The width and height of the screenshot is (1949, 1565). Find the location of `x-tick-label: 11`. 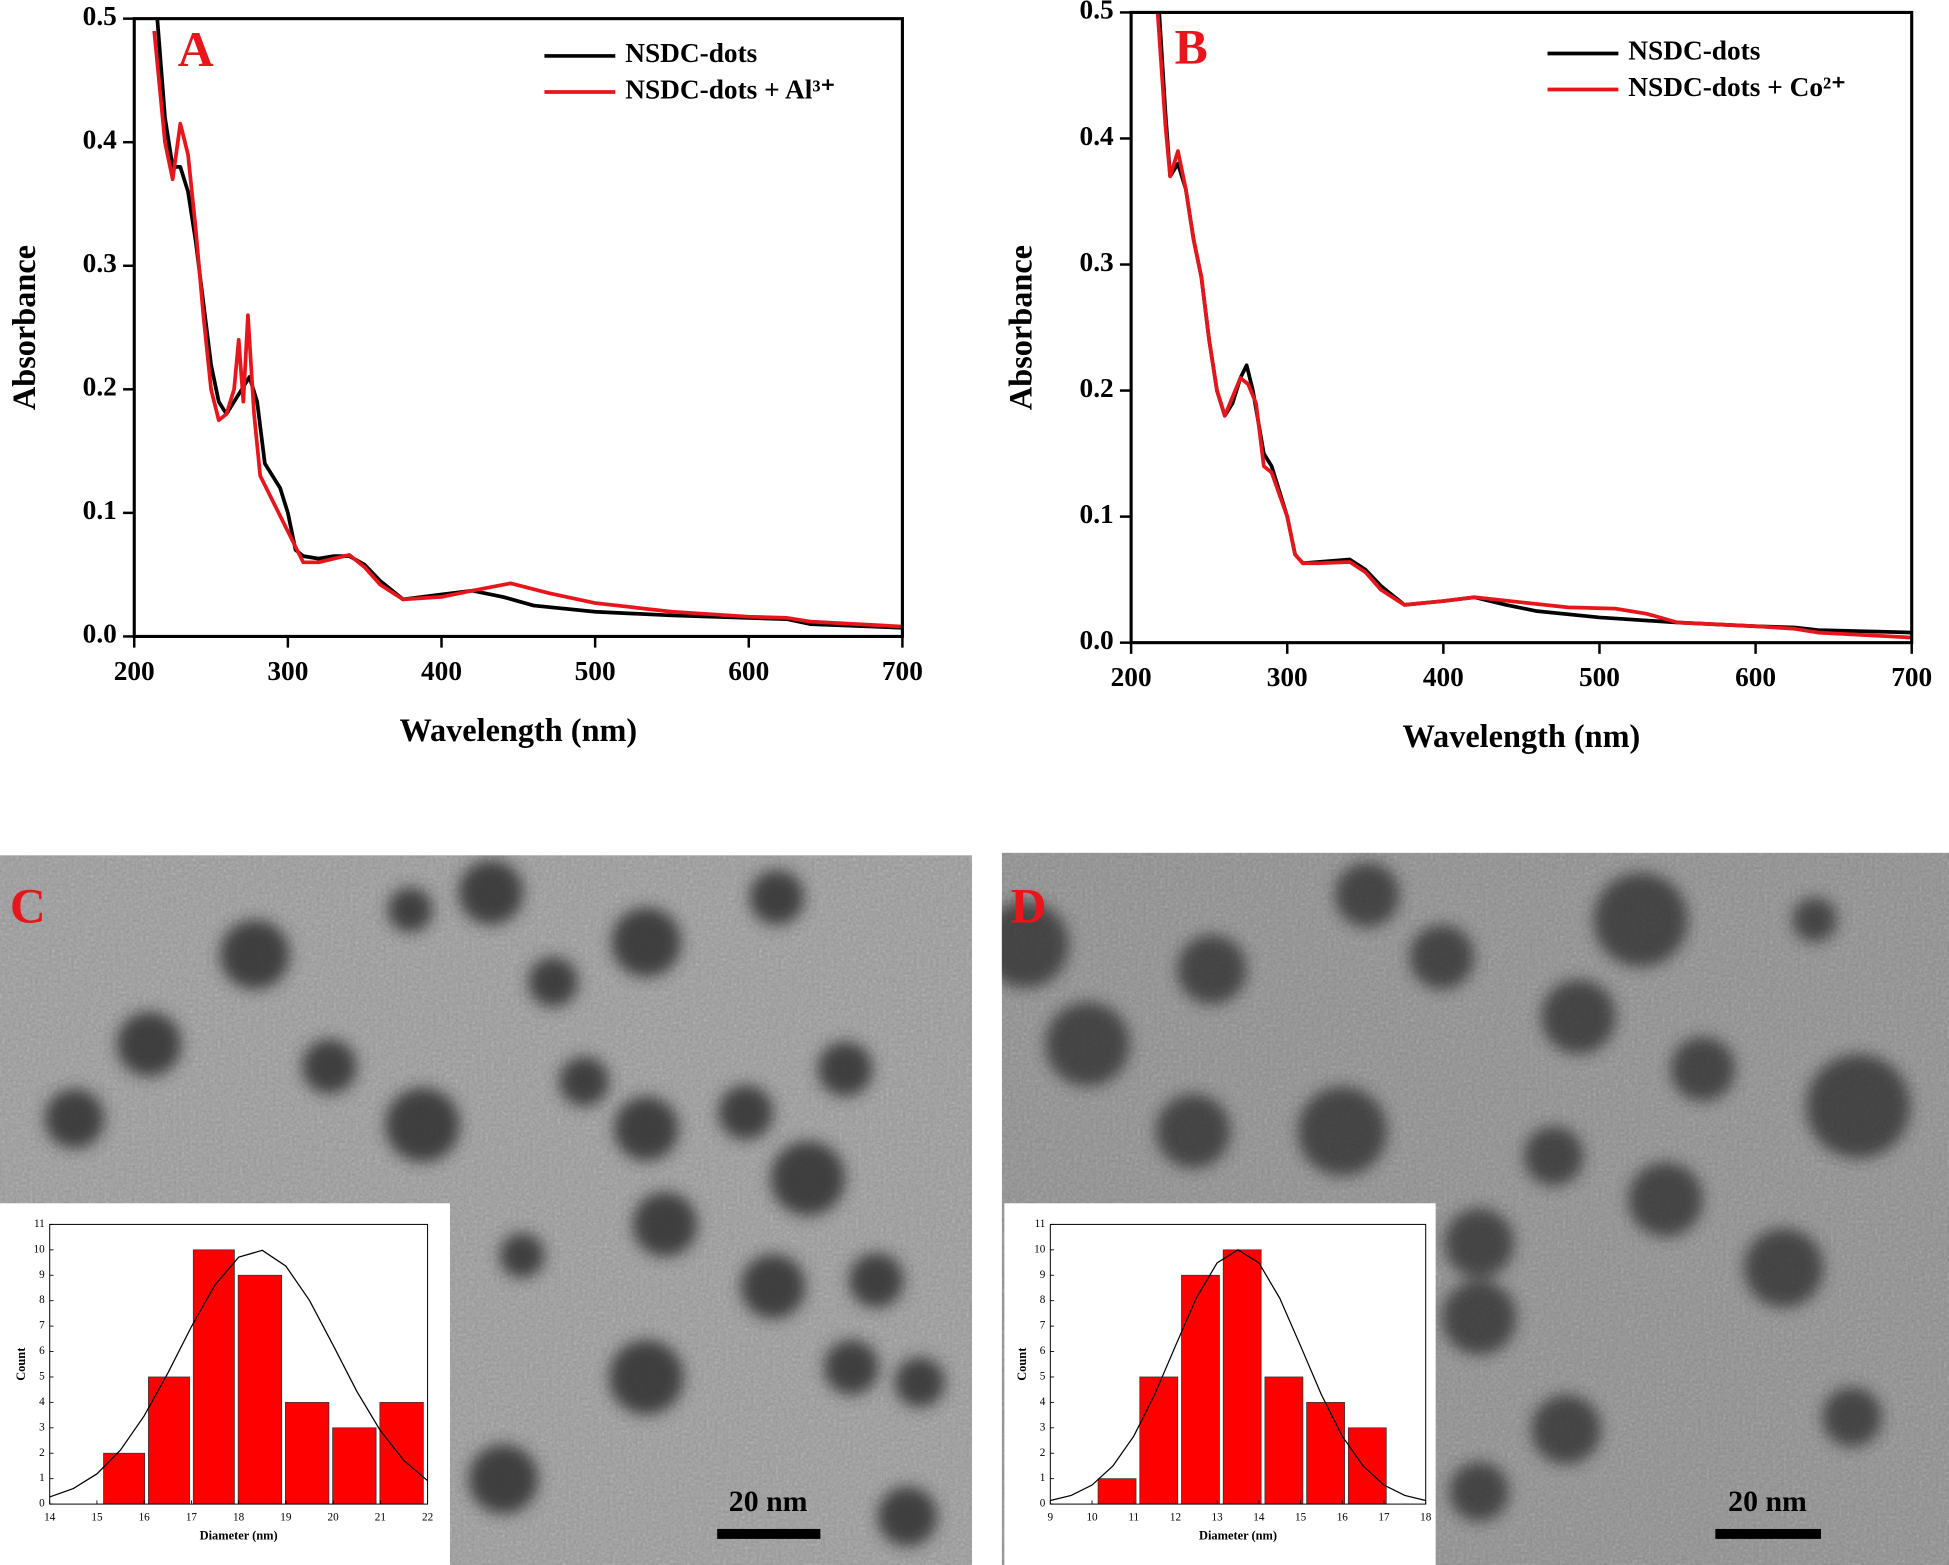

x-tick-label: 11 is located at coordinates (1133, 1517).